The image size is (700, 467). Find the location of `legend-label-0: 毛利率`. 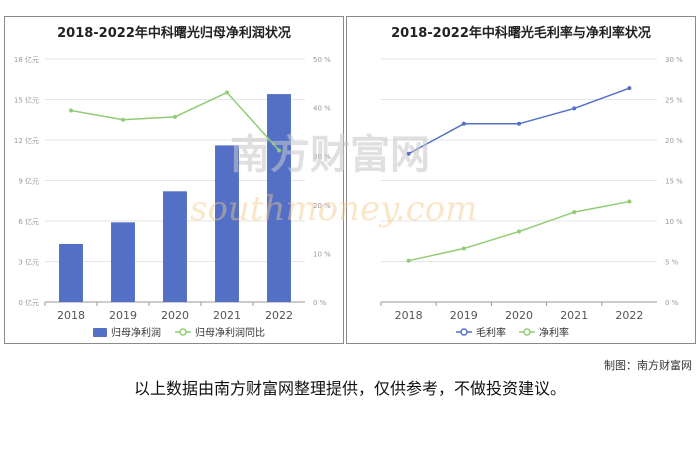

legend-label-0: 毛利率 is located at coordinates (491, 332).